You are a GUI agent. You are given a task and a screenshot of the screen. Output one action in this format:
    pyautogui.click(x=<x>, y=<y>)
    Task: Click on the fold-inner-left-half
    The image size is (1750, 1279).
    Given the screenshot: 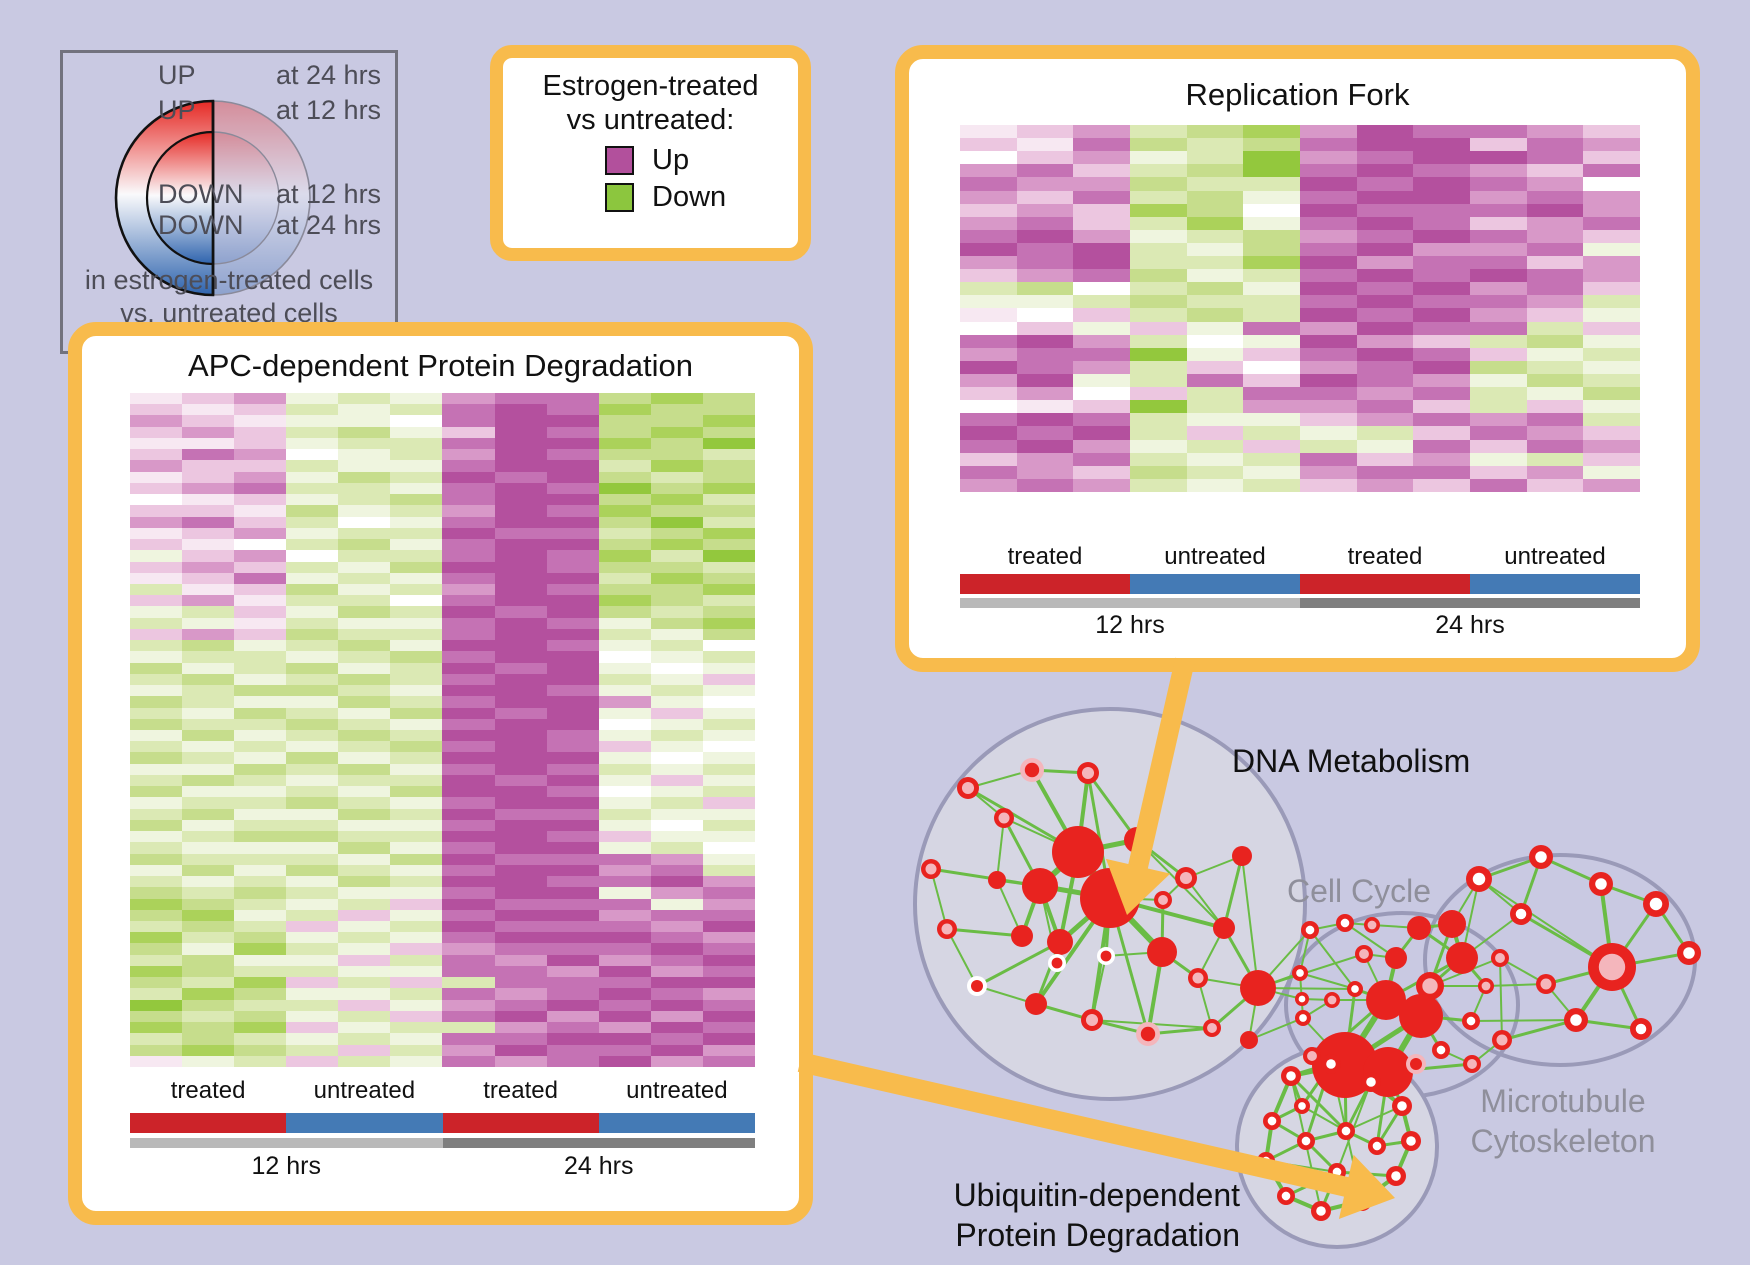 What is the action you would take?
    pyautogui.click(x=180, y=198)
    